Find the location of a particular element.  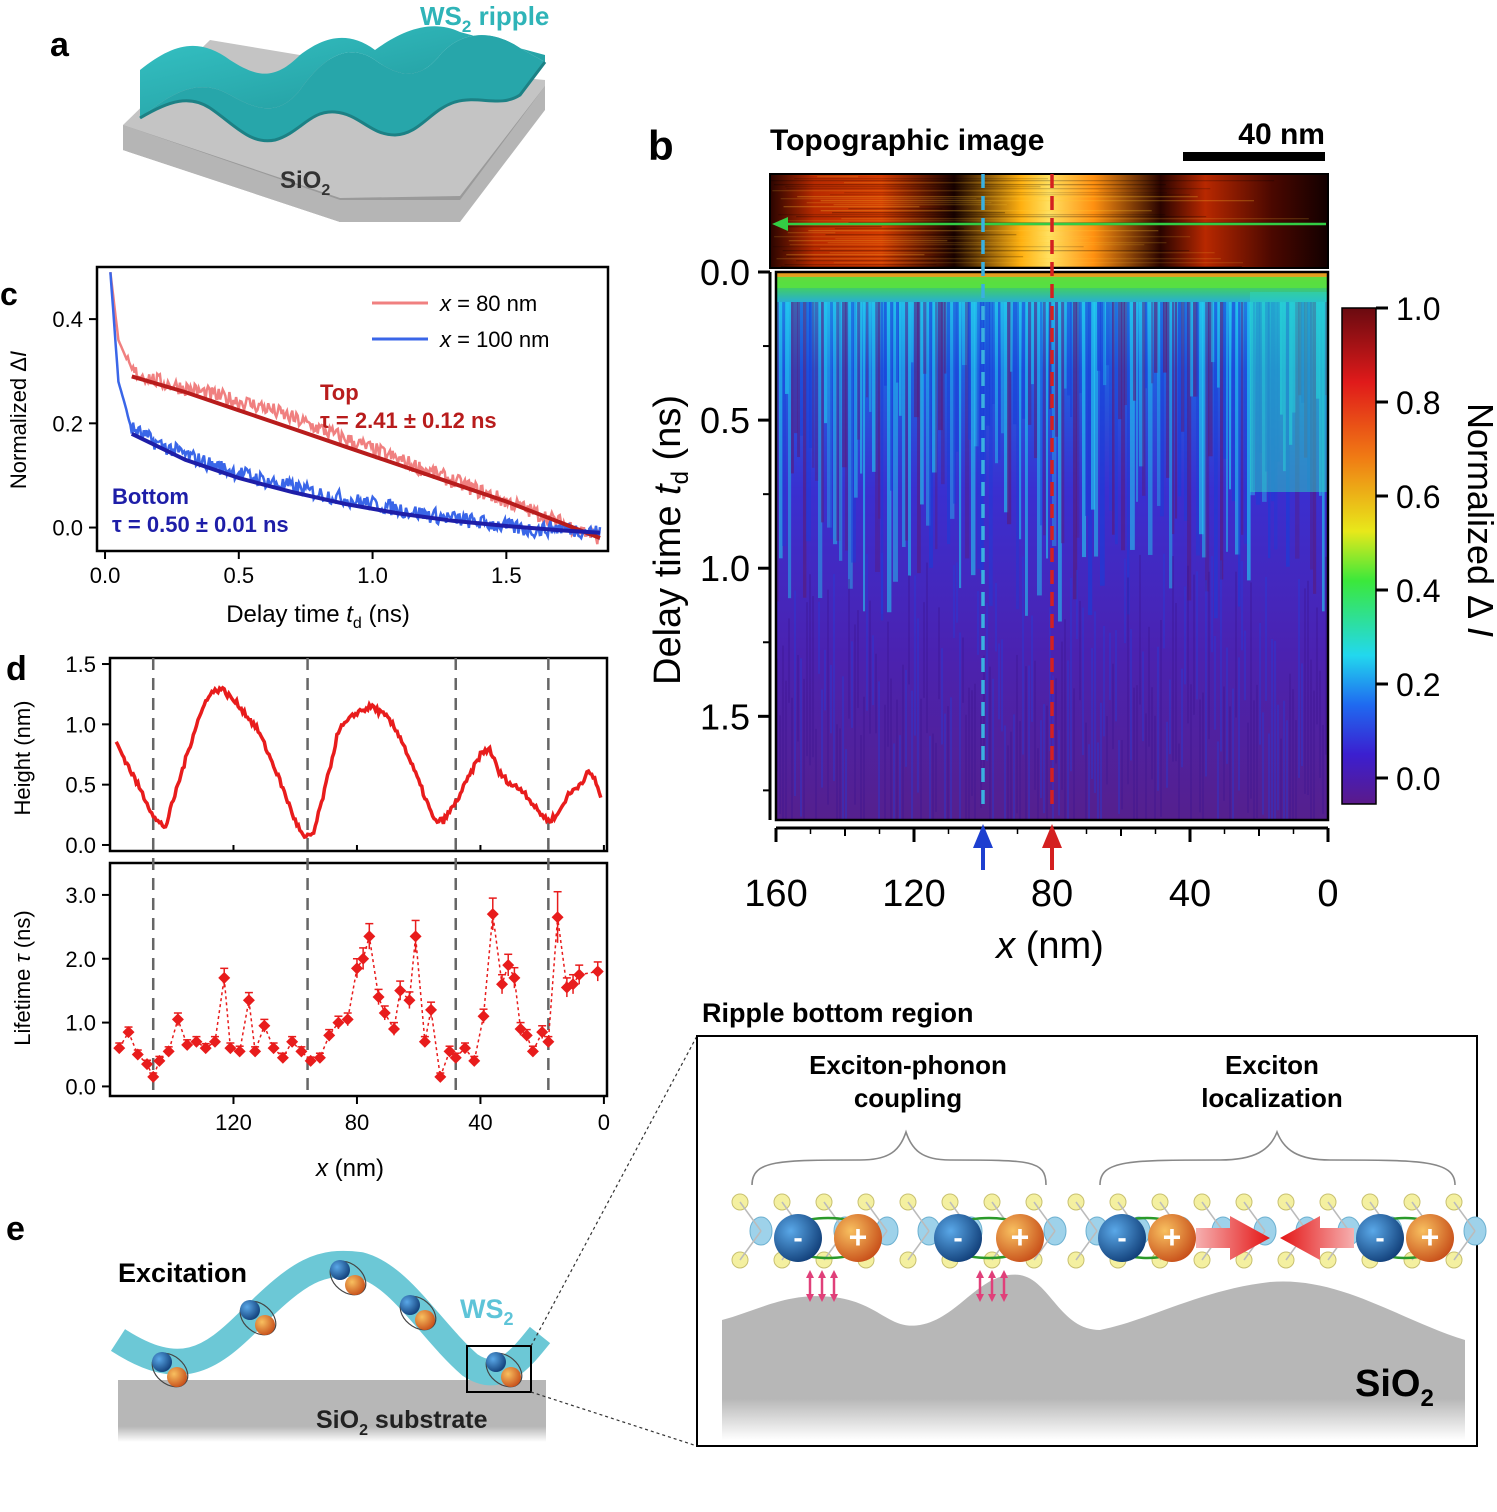

colorbar-axis: 1.0 0.8 0.6 0.4 0.2 0.0 is located at coordinates (1408, 544).